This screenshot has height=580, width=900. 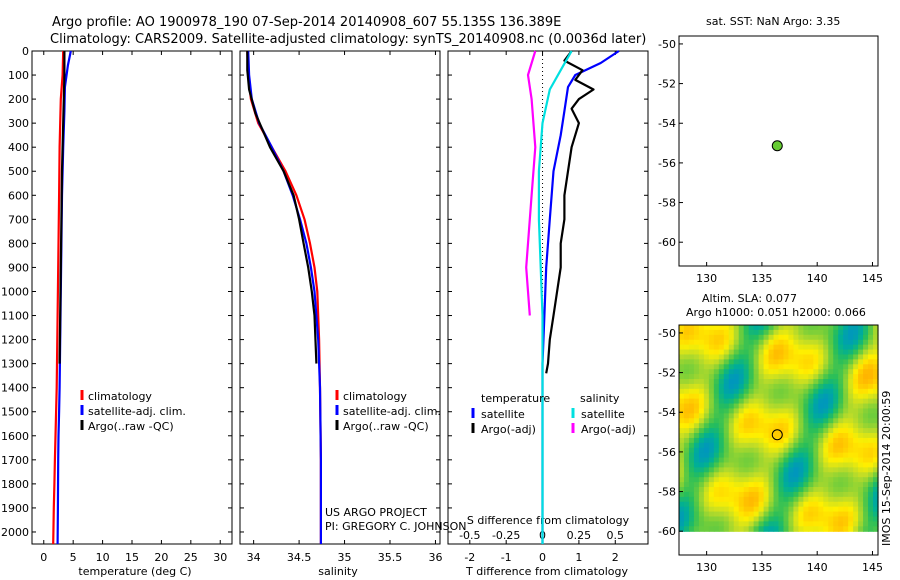 I want to click on map-x-tick-label: 130, so click(x=706, y=567).